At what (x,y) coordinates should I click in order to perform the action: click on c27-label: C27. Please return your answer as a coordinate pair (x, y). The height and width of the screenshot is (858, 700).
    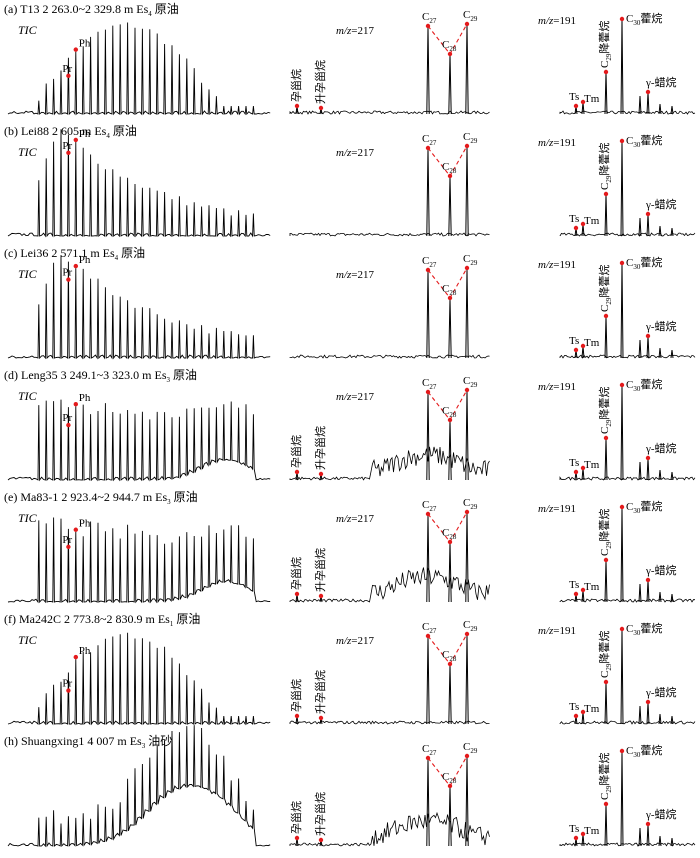
    Looking at the image, I should click on (429, 18).